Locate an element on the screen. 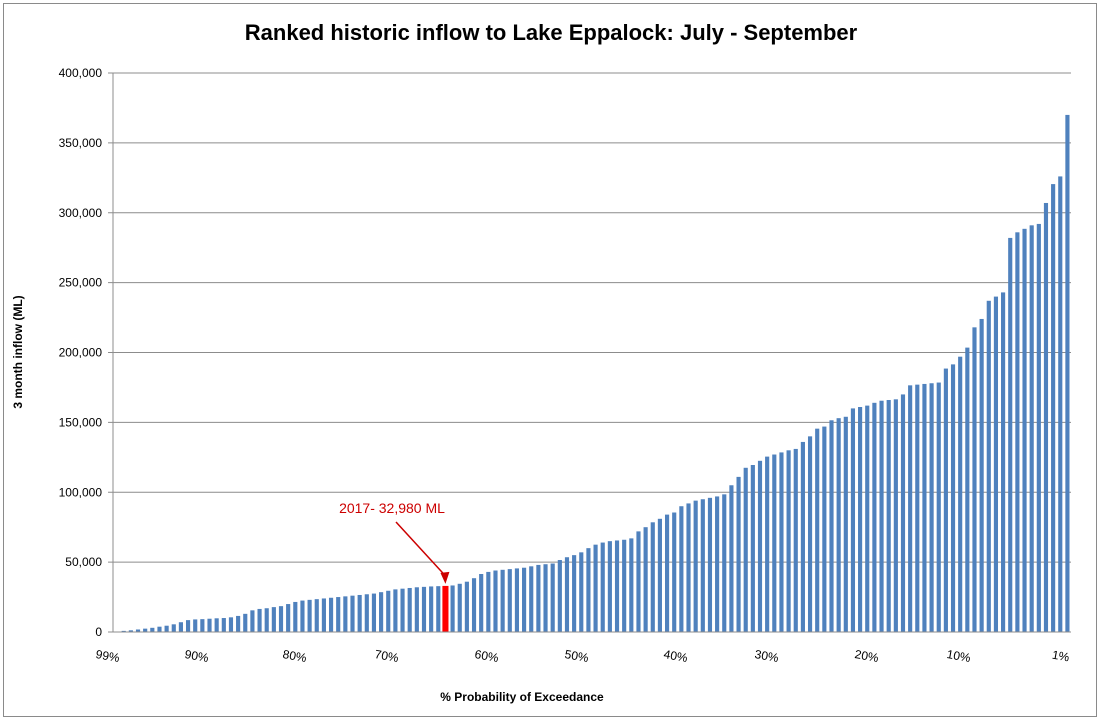  annotation: 2017- 32,980 ML is located at coordinates (394, 542).